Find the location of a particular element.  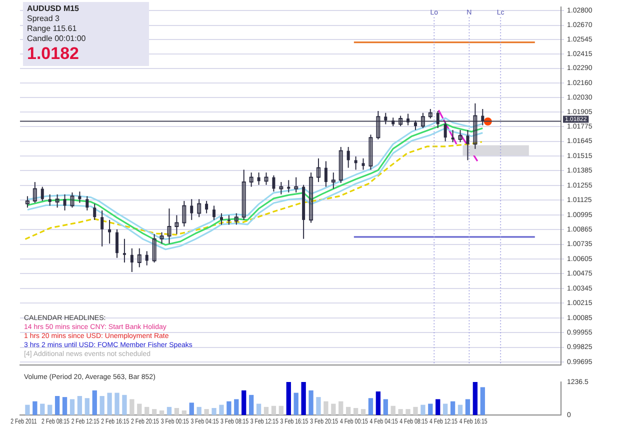

annotation: 1.0182 is located at coordinates (53, 54).